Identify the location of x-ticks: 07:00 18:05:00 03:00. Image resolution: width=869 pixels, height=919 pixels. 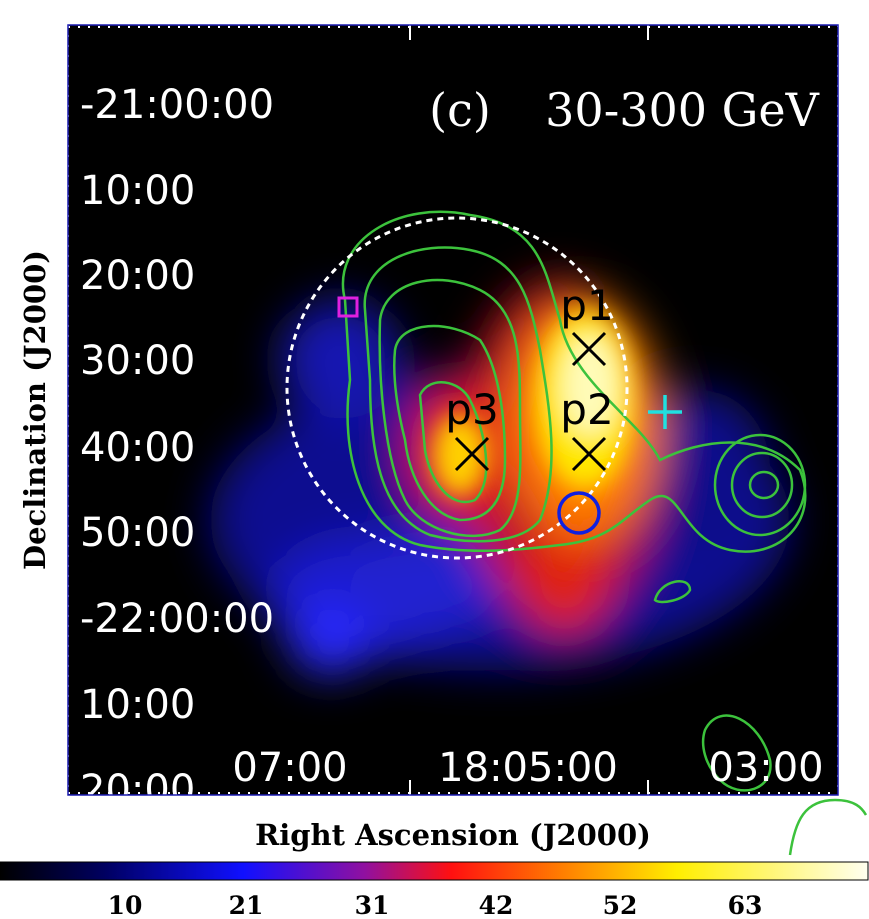
(527, 768).